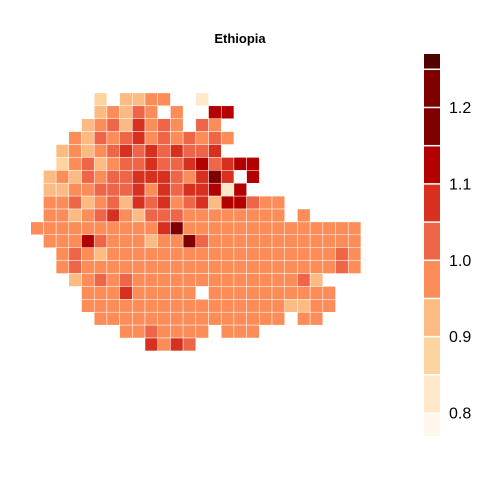  What do you see at coordinates (432, 279) in the screenshot?
I see `legend-bin` at bounding box center [432, 279].